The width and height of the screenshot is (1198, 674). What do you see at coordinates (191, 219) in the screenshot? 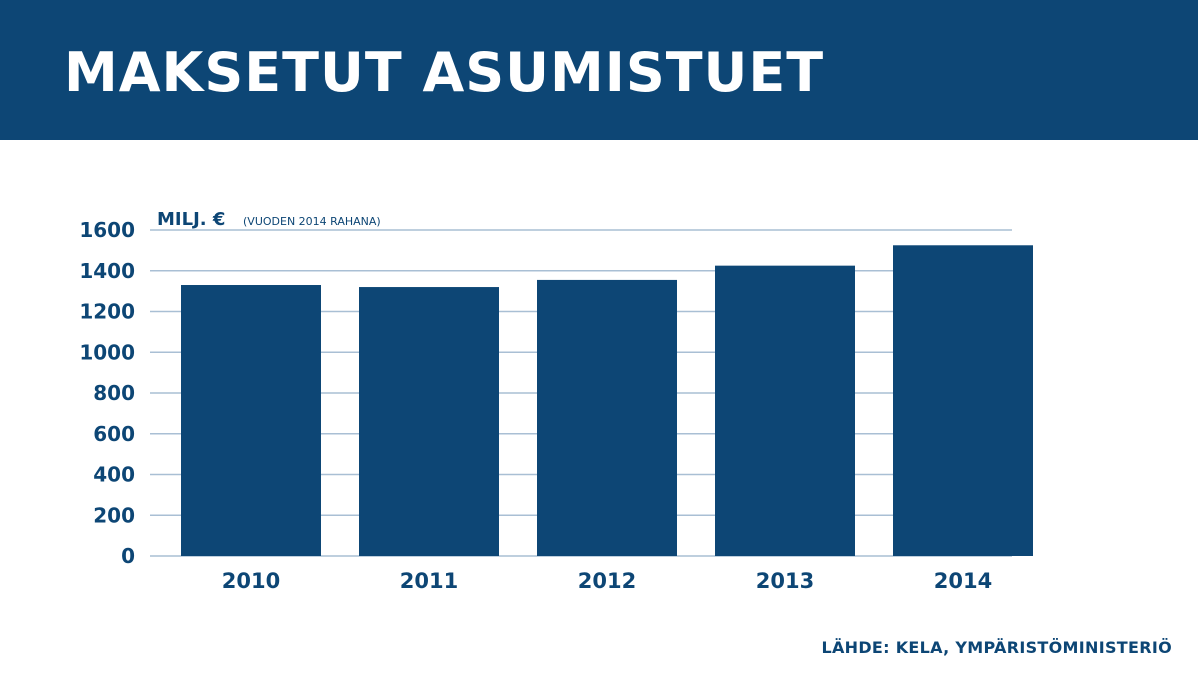
I see `y-axis-label: MILJ. €` at bounding box center [191, 219].